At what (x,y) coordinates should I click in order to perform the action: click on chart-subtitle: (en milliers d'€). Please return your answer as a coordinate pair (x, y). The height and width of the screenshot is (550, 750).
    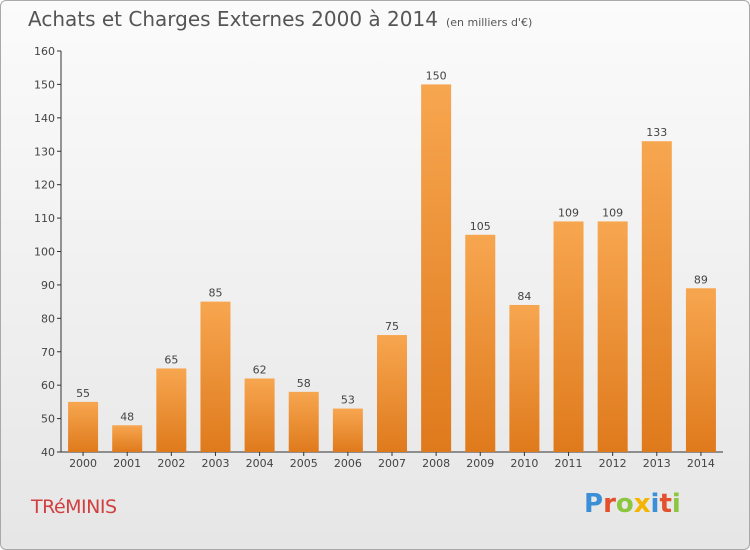
    Looking at the image, I should click on (489, 22).